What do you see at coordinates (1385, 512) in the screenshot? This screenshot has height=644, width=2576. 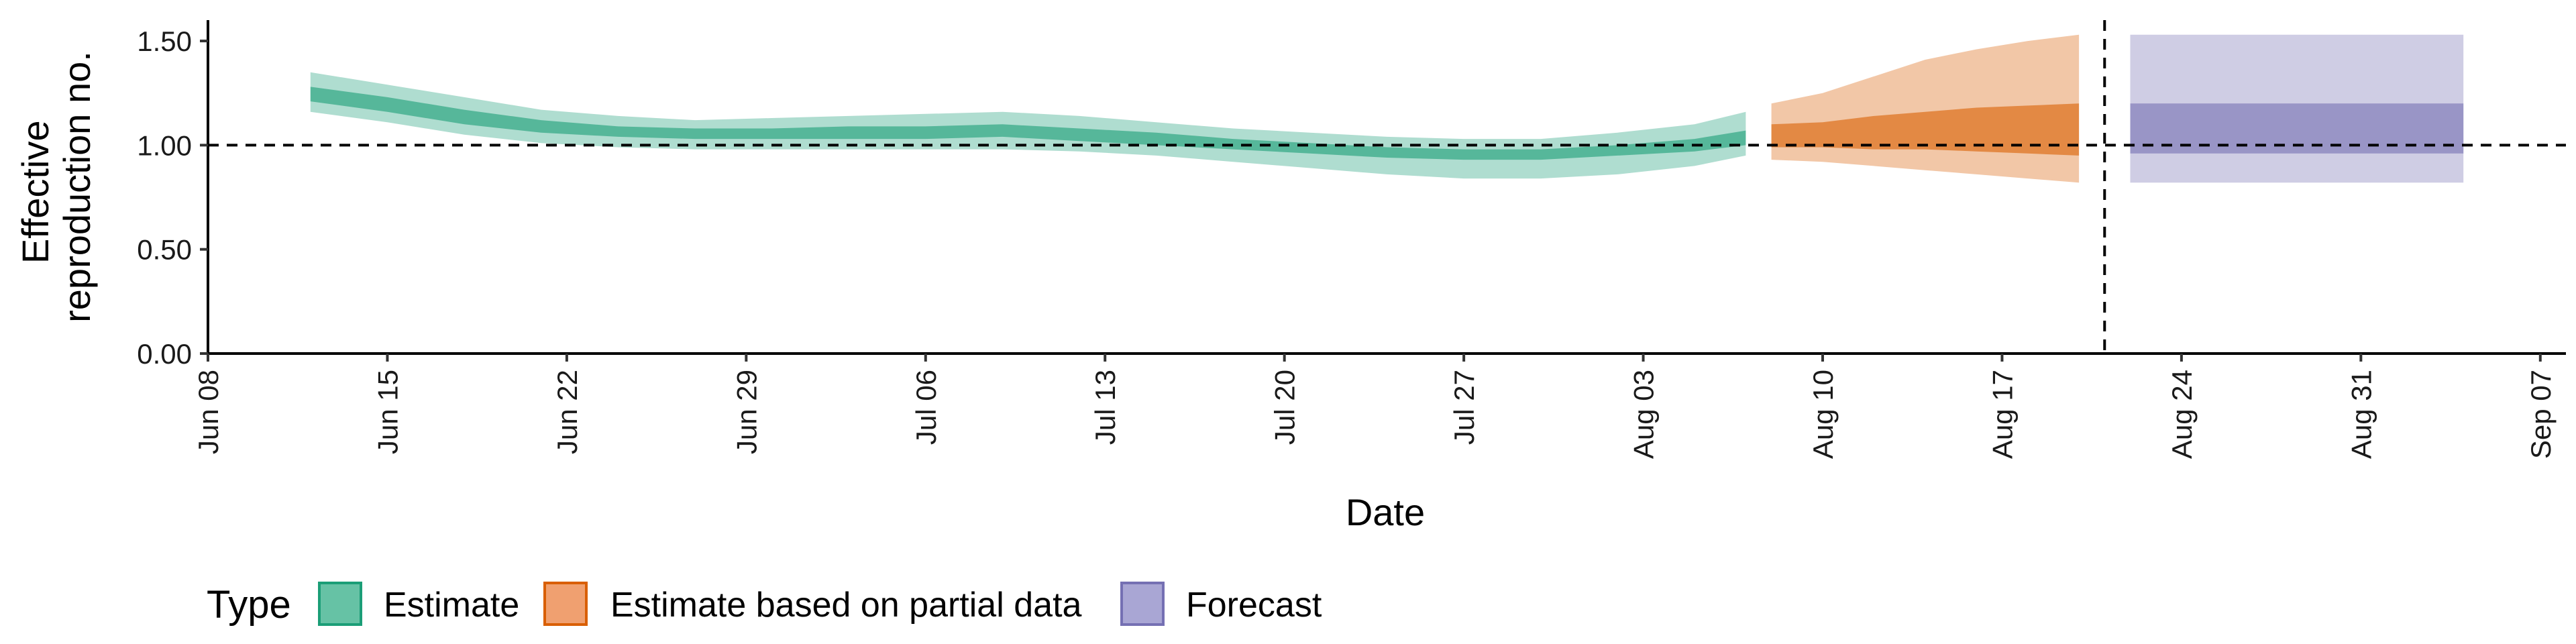 I see `x-axis-title: Date` at bounding box center [1385, 512].